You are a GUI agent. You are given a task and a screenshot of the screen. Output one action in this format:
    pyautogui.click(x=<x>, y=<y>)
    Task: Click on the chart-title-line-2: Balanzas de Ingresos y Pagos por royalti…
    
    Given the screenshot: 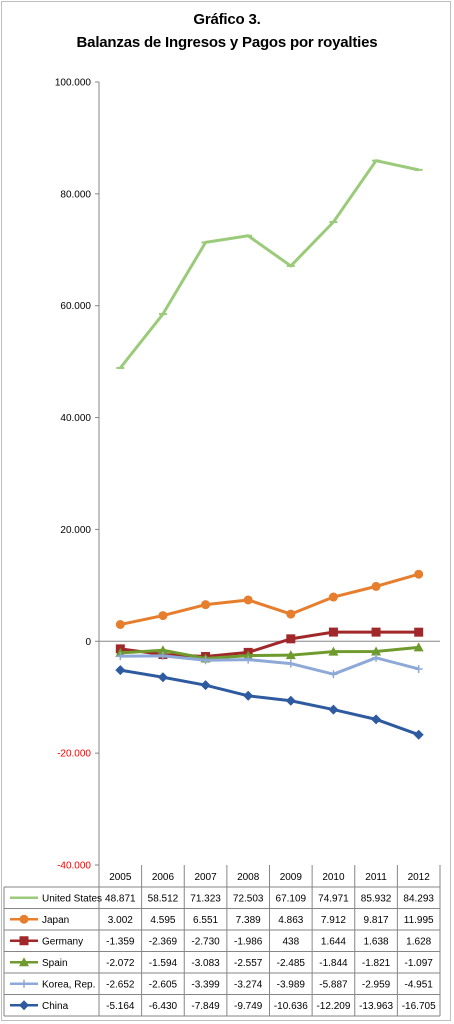 What is the action you would take?
    pyautogui.click(x=227, y=42)
    